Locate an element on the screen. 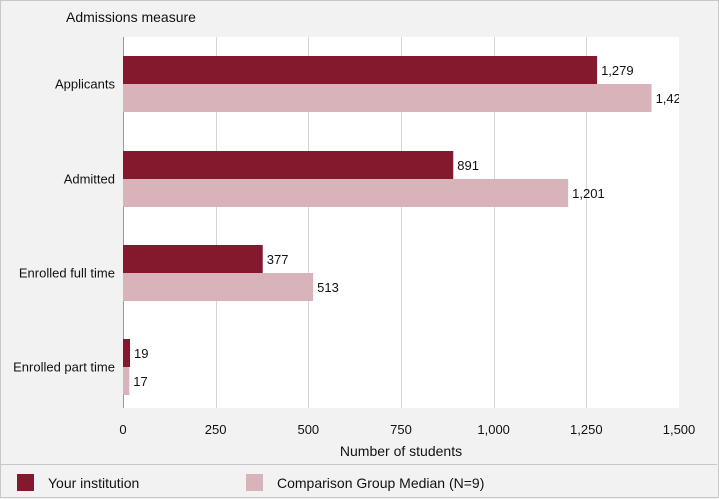  category-label-1: Admitted is located at coordinates (89, 179).